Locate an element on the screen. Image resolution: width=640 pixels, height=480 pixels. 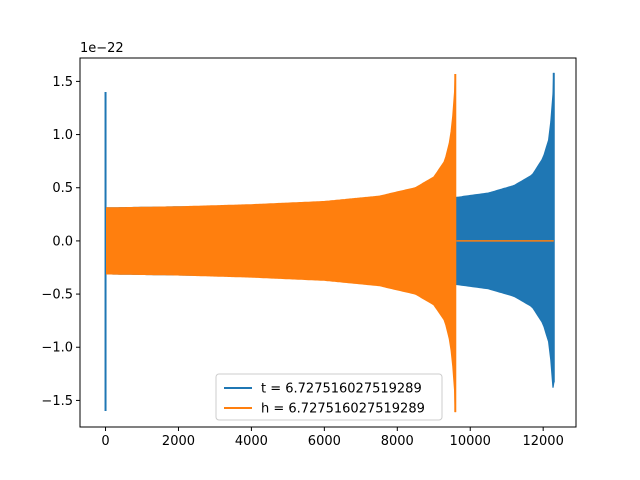
y-tick-label: 1.0 is located at coordinates (62, 135).